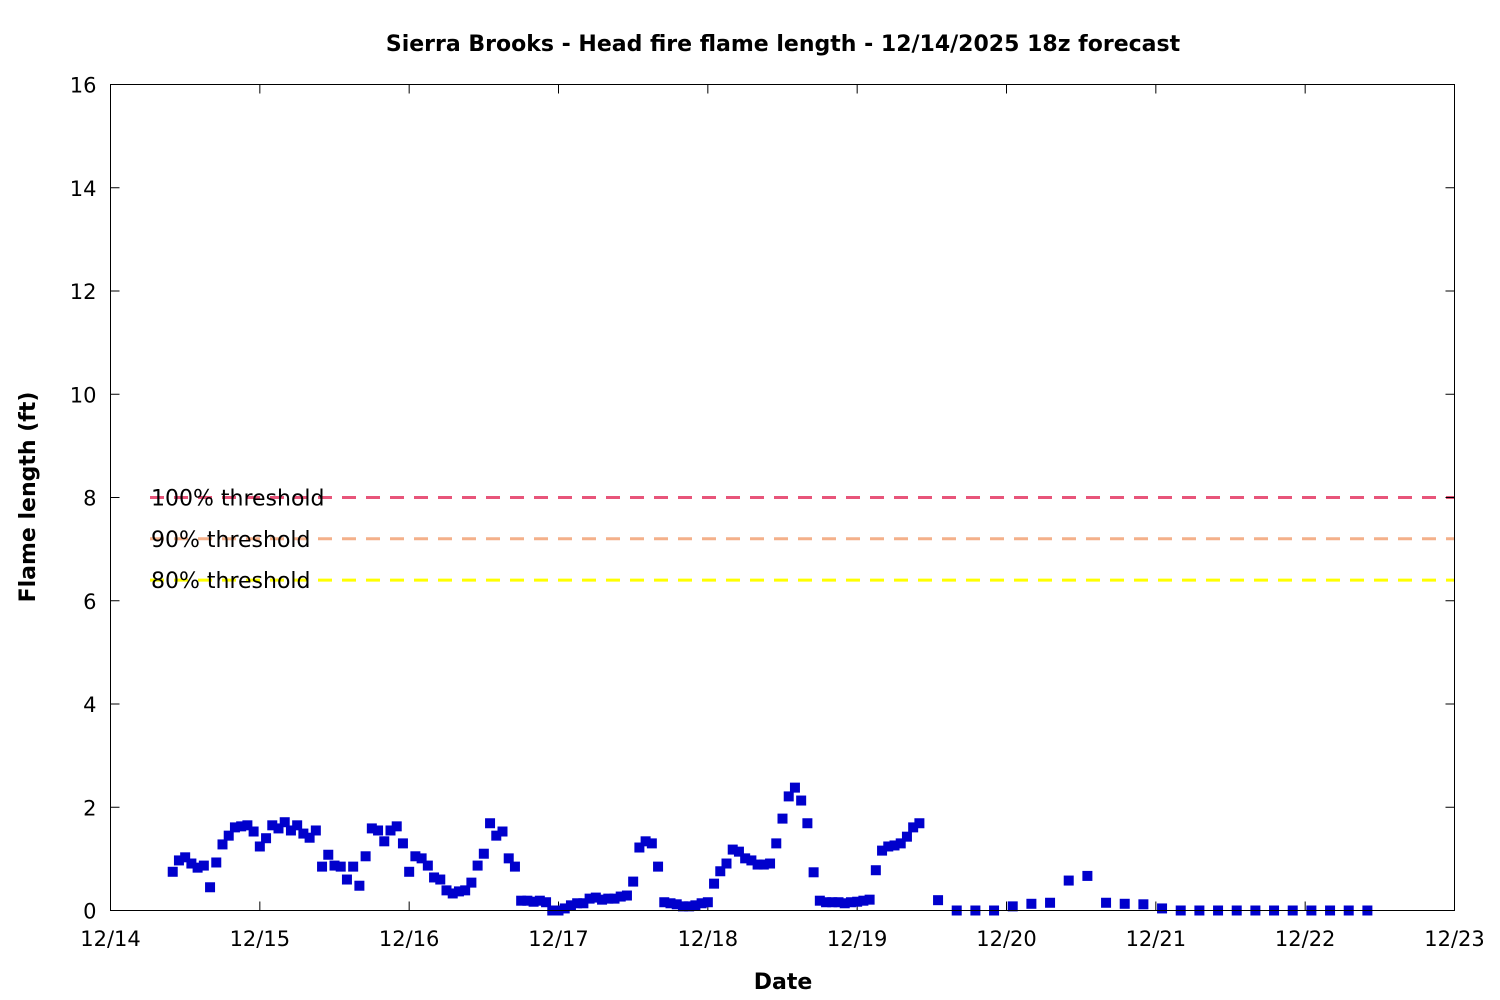 This screenshot has height=1000, width=1500. I want to click on x-tick-label: 12/20, so click(1006, 939).